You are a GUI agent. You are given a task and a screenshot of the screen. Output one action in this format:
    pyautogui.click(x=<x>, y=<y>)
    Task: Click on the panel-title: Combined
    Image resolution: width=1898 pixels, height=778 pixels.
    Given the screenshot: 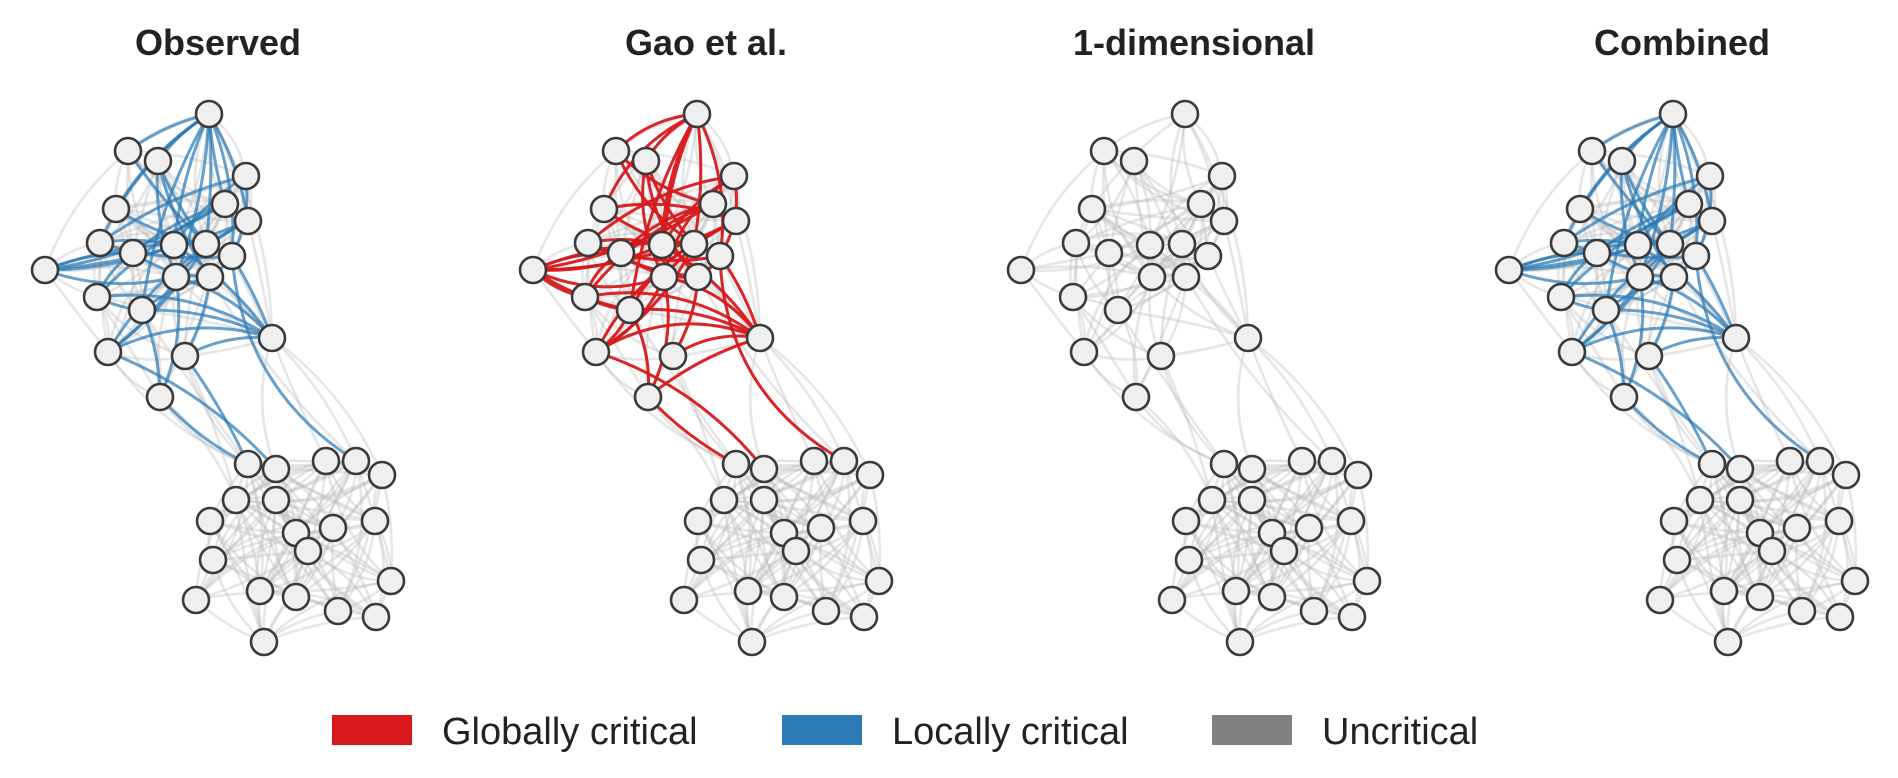 What is the action you would take?
    pyautogui.click(x=1682, y=42)
    